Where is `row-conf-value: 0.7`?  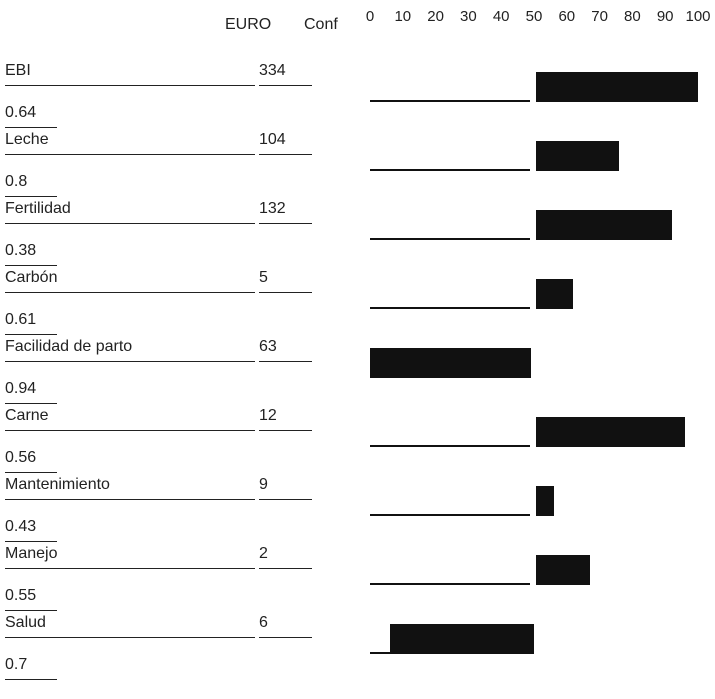
row-conf-value: 0.7 is located at coordinates (16, 664).